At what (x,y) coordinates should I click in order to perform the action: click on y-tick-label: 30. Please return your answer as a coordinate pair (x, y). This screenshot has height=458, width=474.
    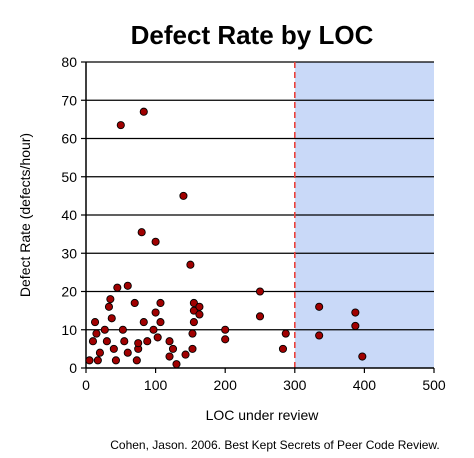
    Looking at the image, I should click on (69, 253).